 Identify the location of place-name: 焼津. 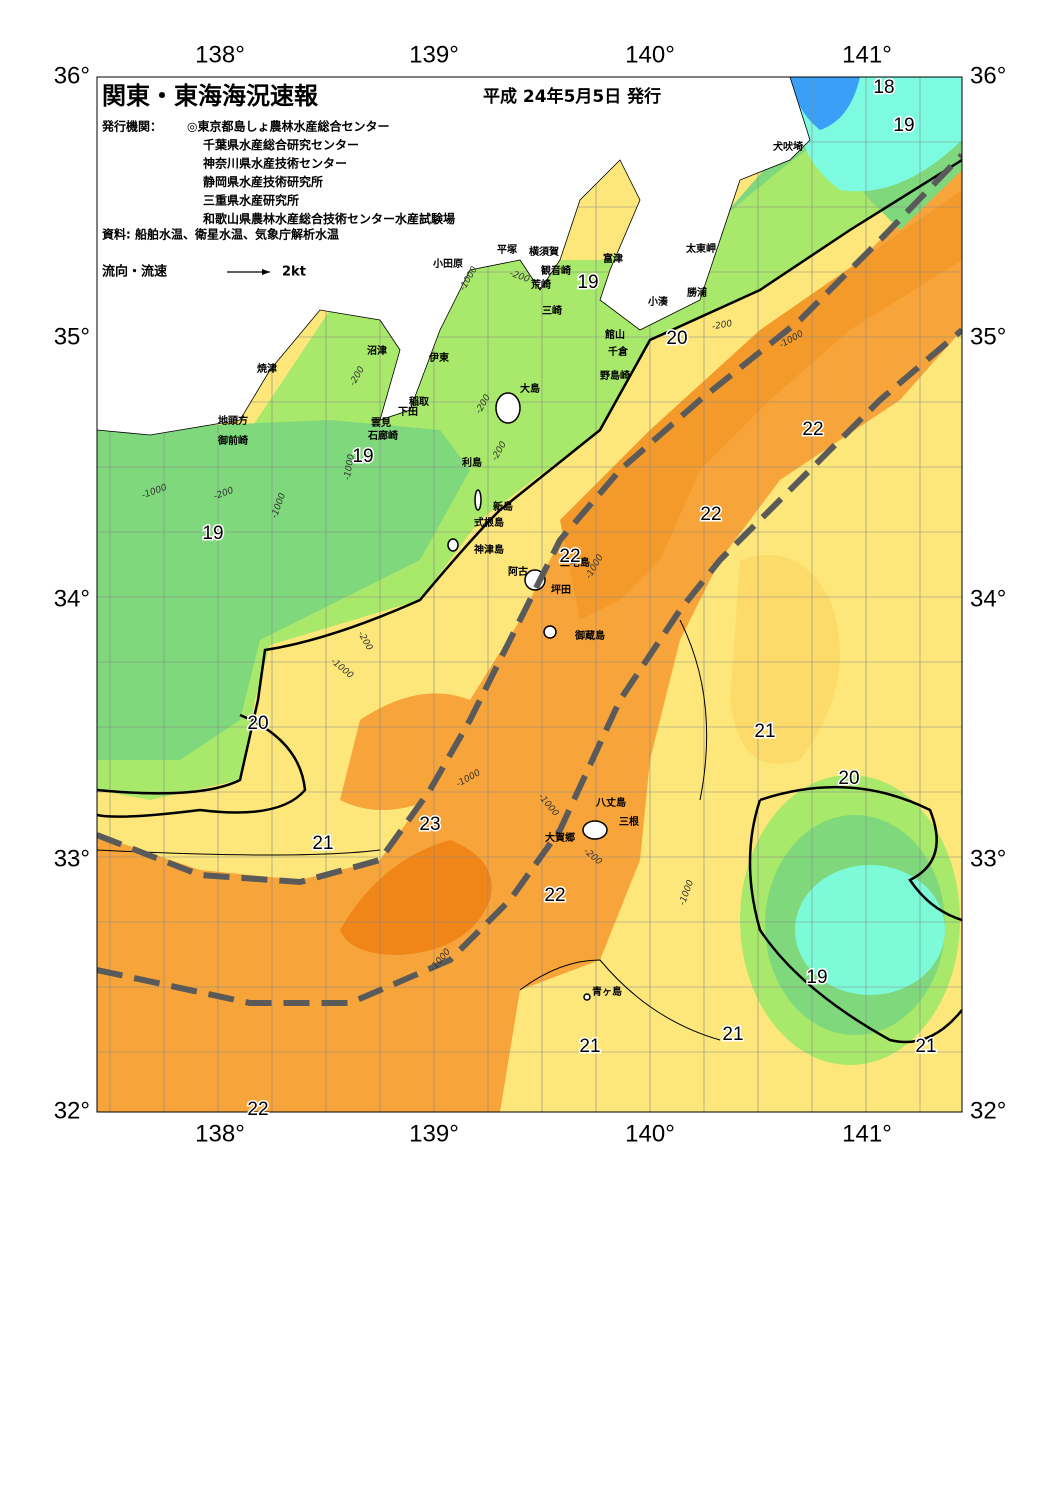
(267, 368).